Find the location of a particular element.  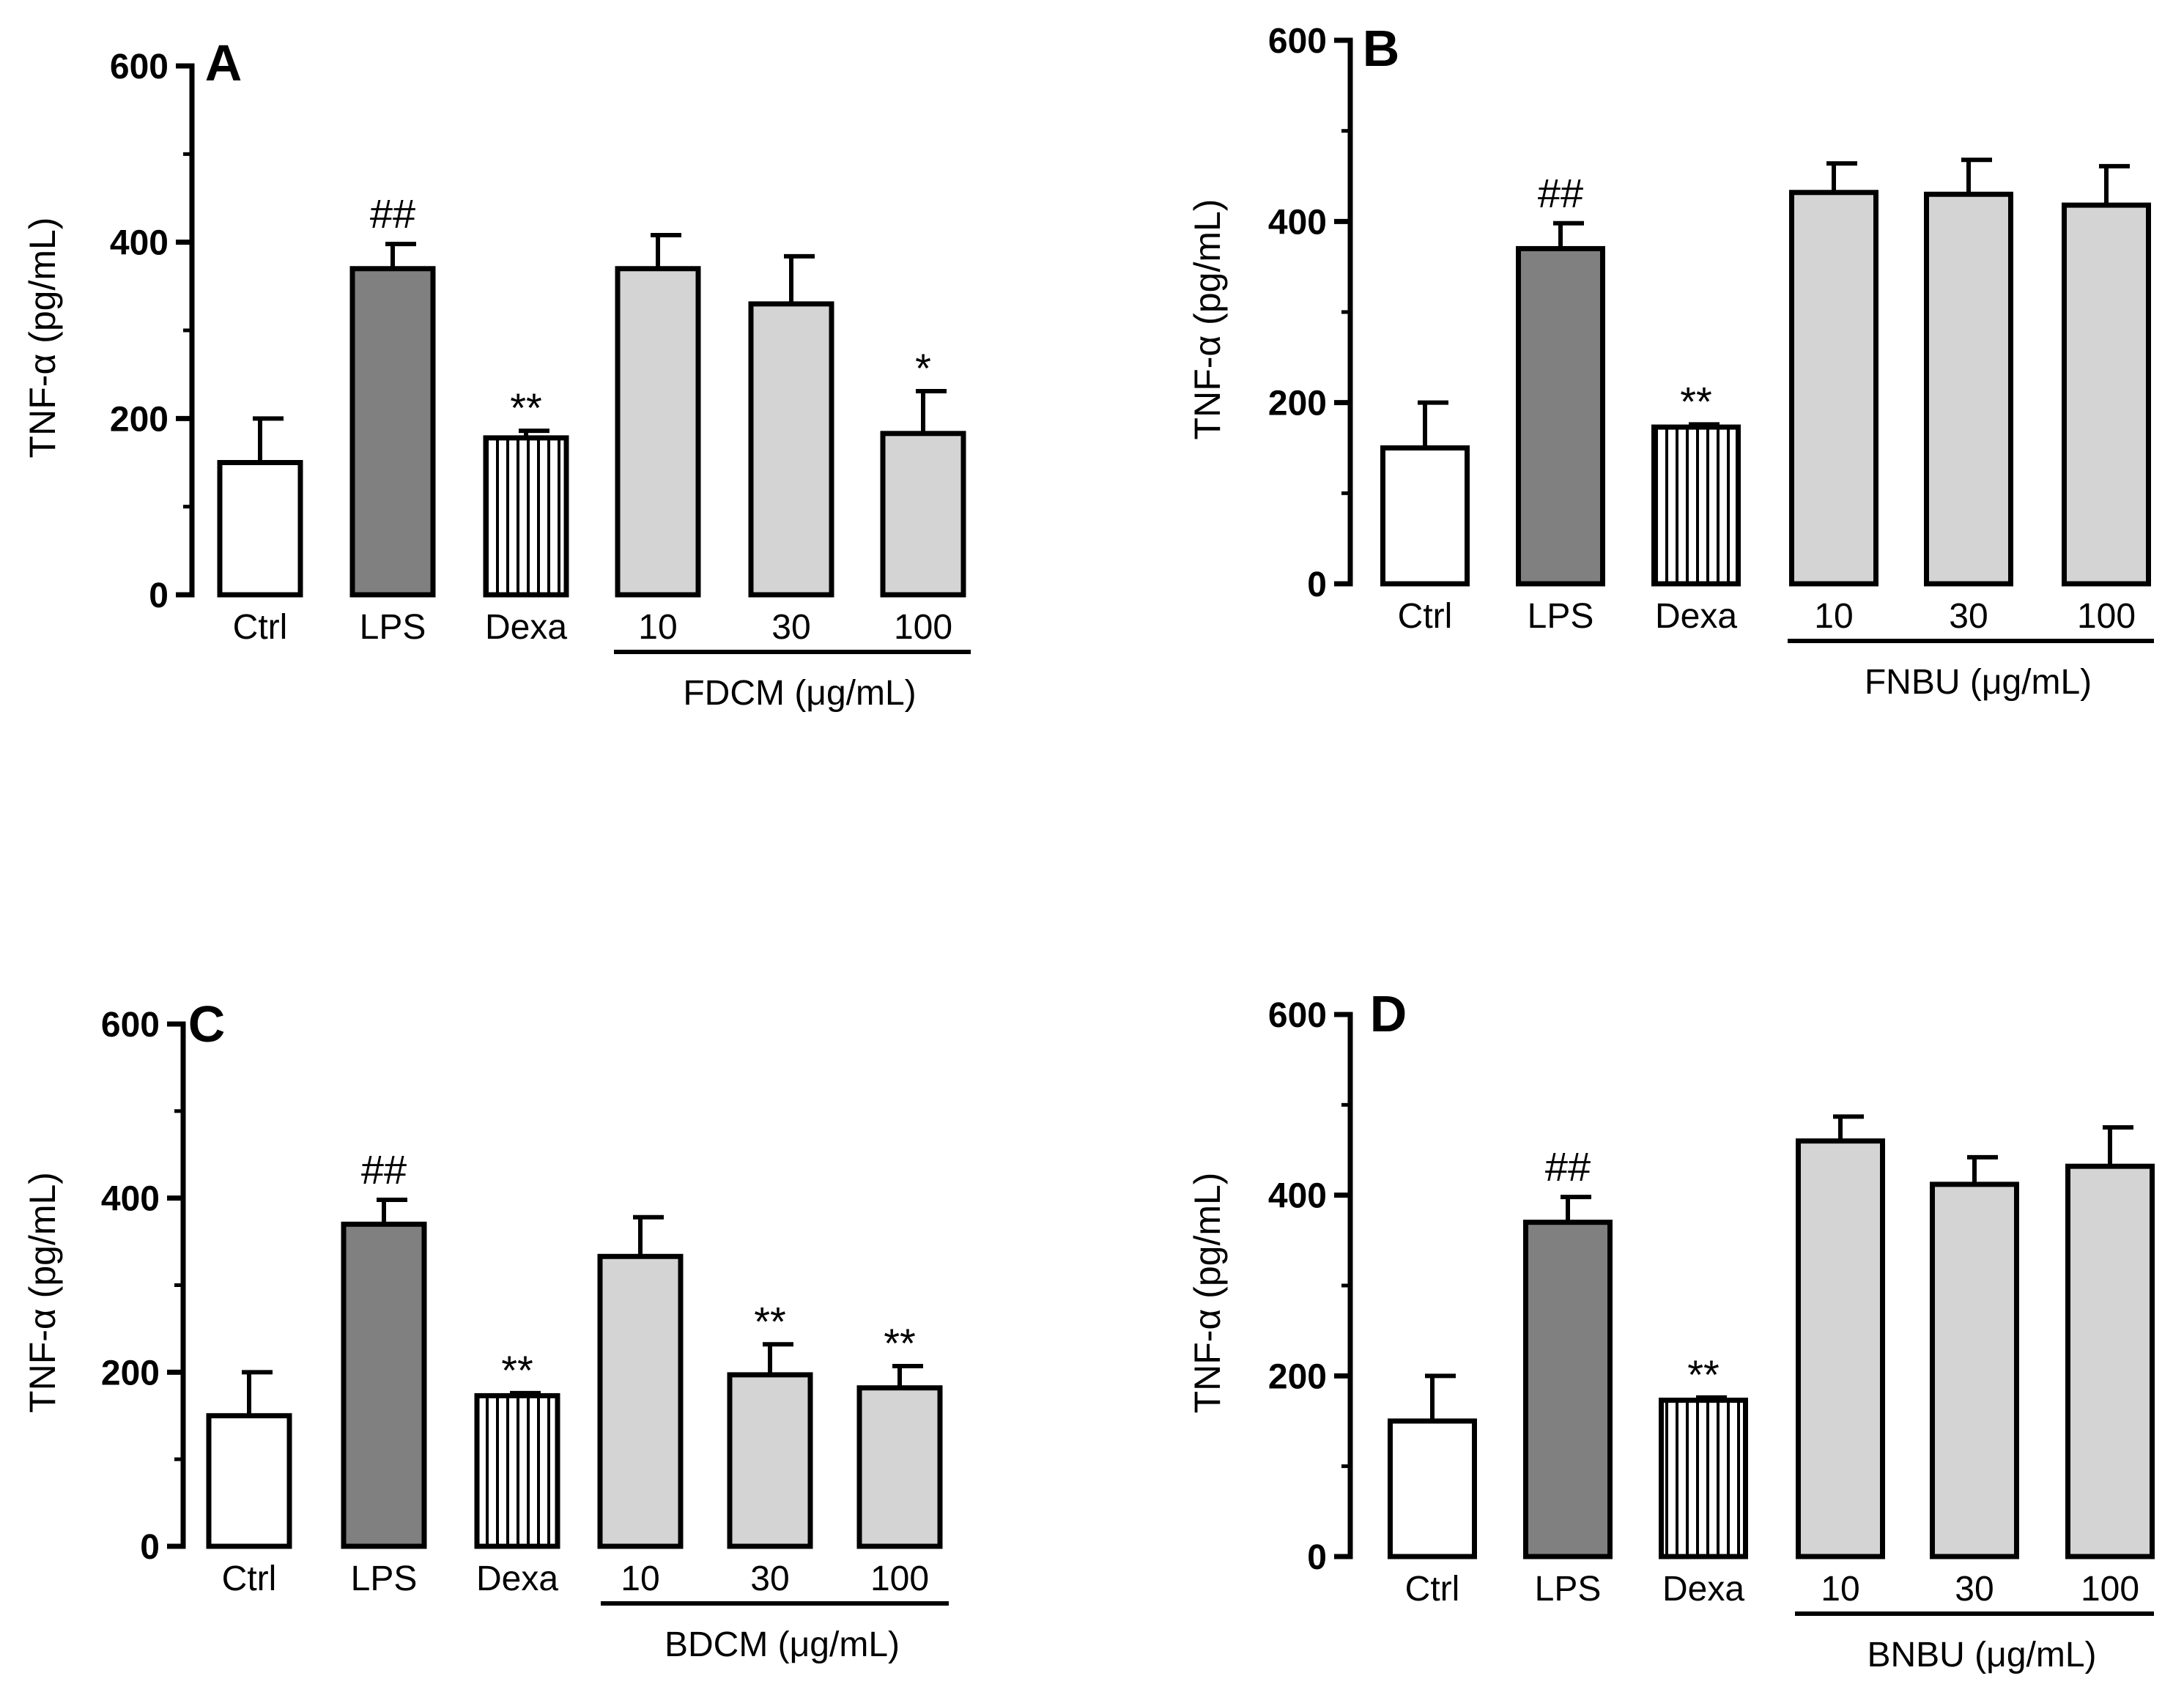

panel-letter: C is located at coordinates (207, 1024).